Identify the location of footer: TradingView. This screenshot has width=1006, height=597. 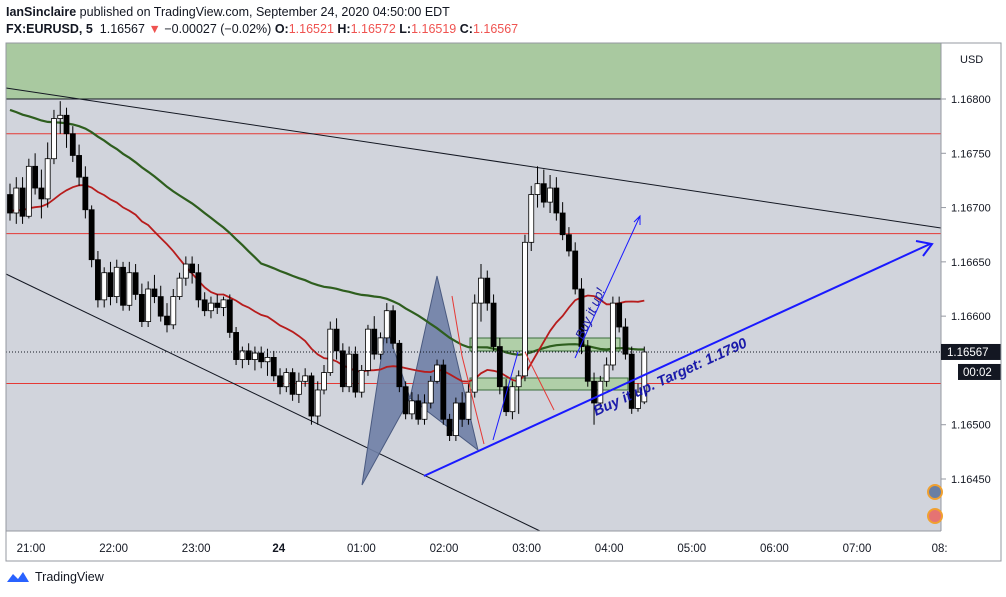
(55, 577).